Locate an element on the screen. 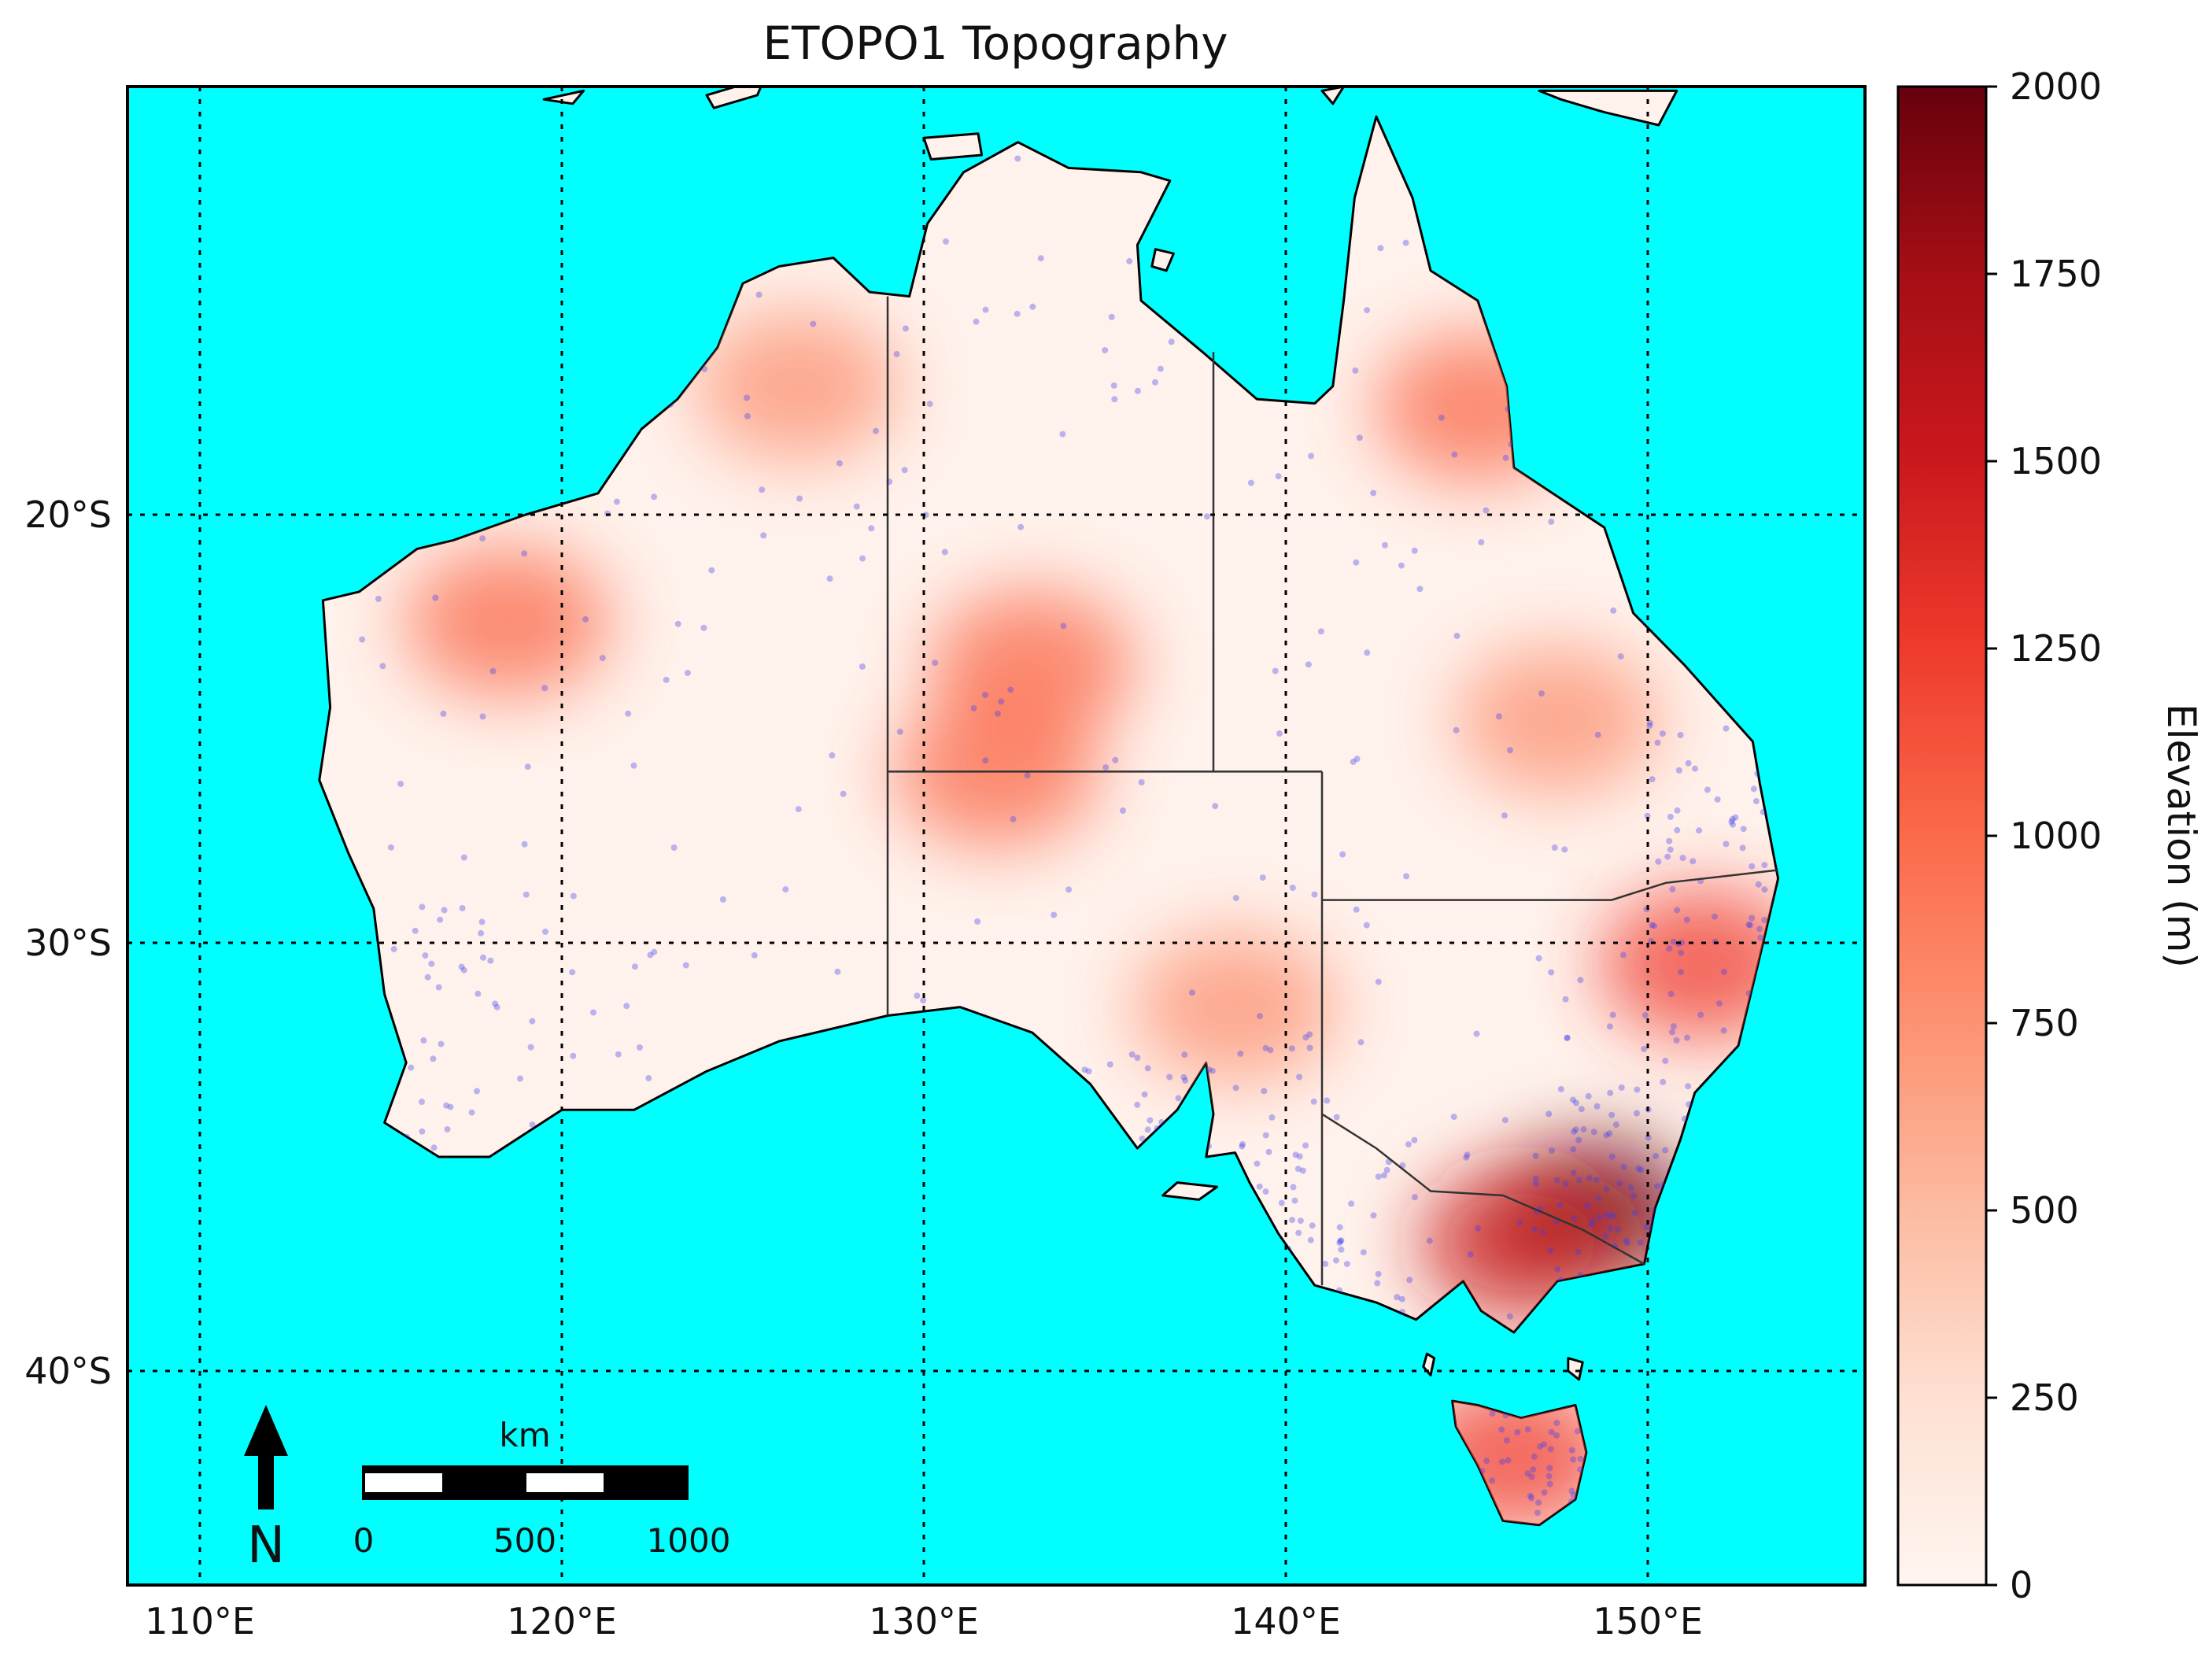  highland-great-dividing-range-queensland- is located at coordinates (1557, 720).